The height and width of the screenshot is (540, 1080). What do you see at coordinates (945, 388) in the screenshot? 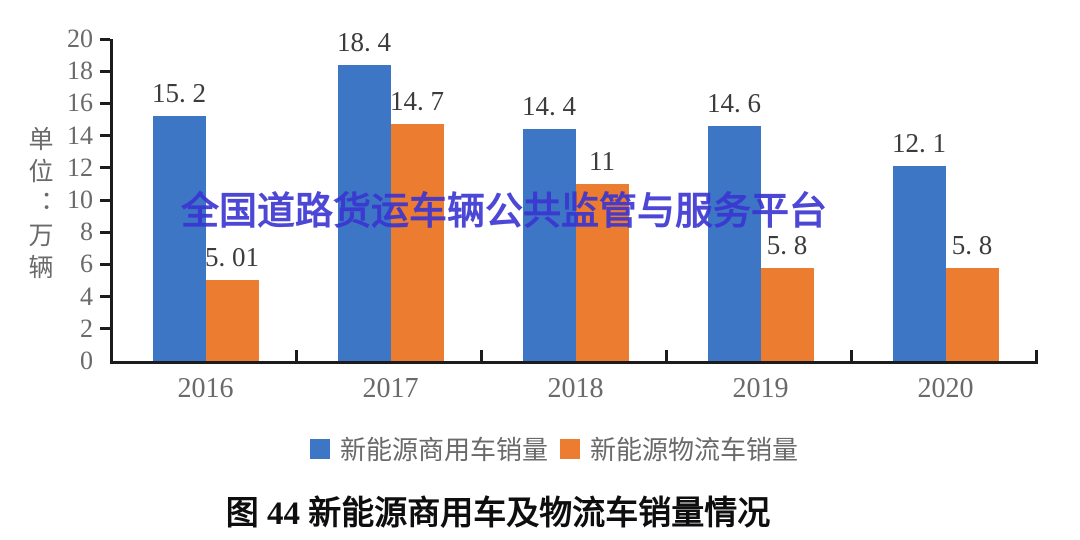
I see `x-axis-category-label: 2020` at bounding box center [945, 388].